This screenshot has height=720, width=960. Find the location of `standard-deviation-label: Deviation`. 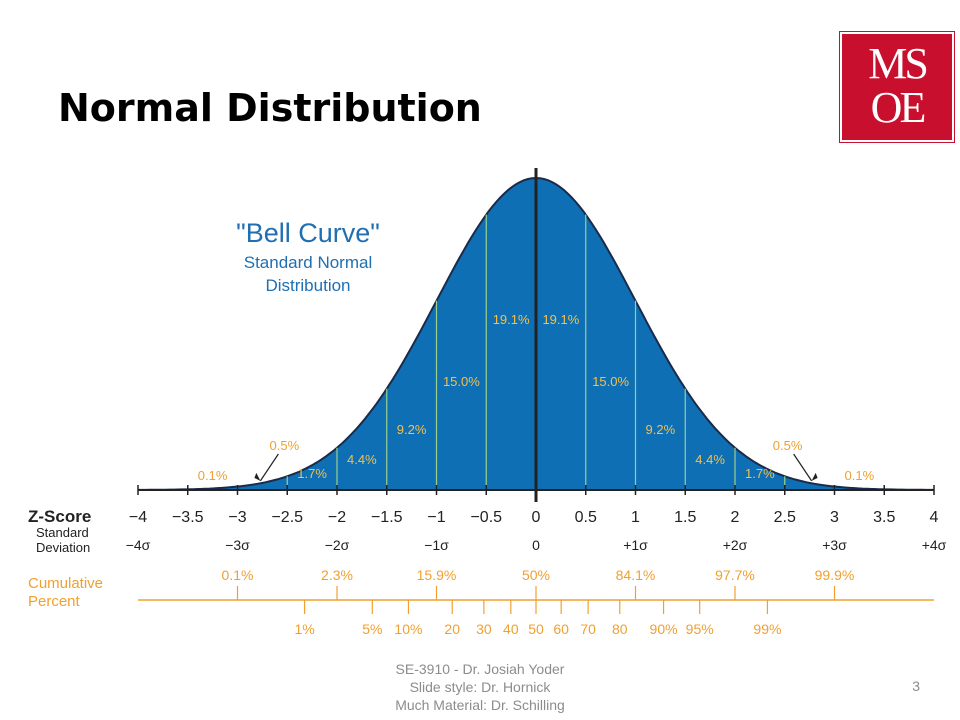

standard-deviation-label: Deviation is located at coordinates (63, 547).